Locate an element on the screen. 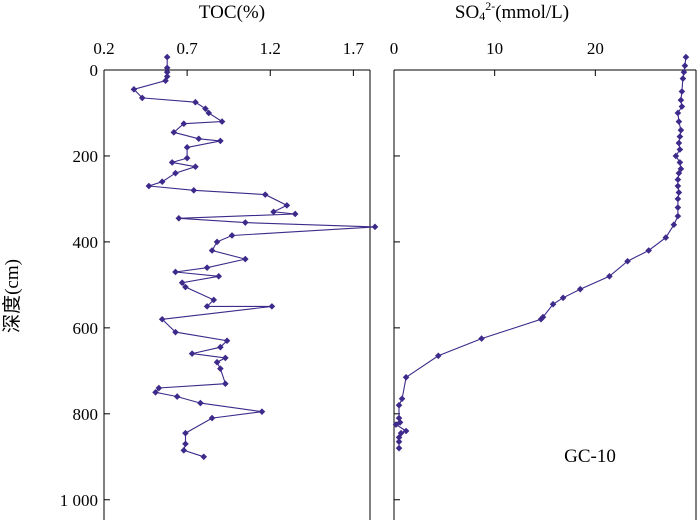 This screenshot has height=524, width=700. toc-x-tick-label: 1.2 is located at coordinates (270, 48).